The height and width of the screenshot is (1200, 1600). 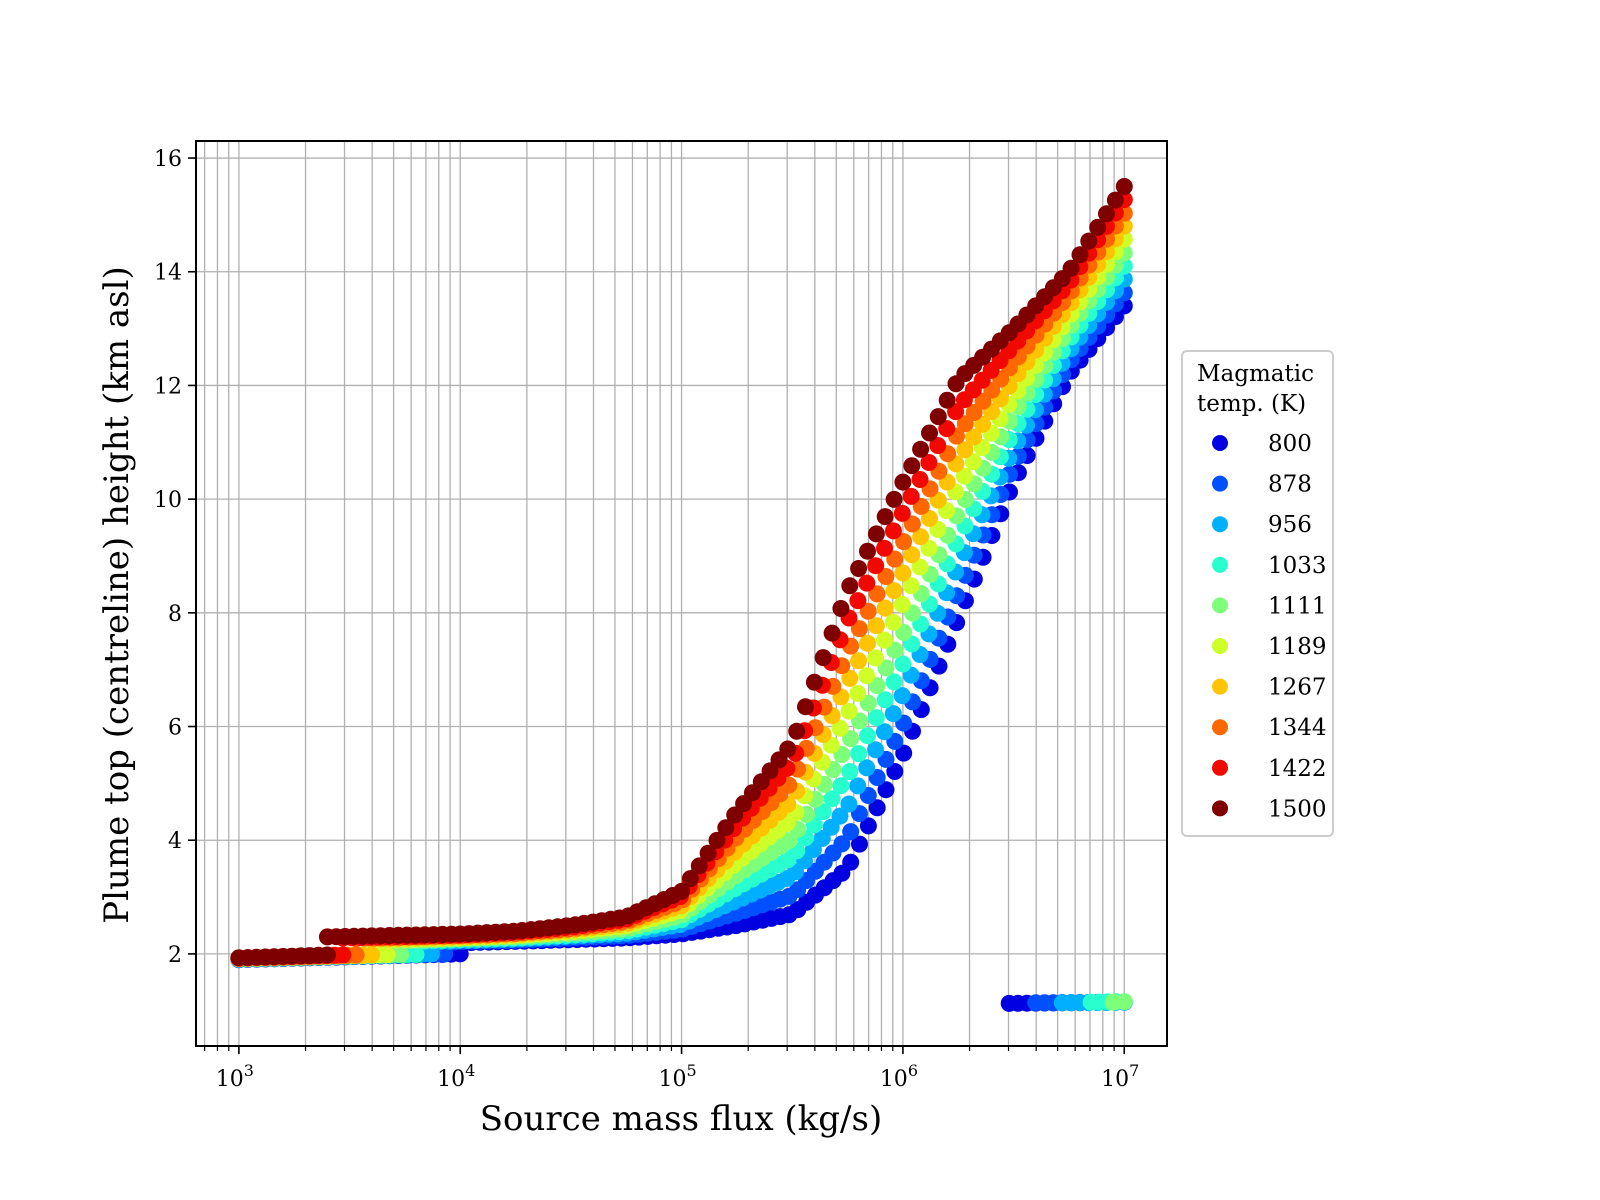 I want to click on x-axis-label: Source mass flux (kg/s), so click(x=681, y=1119).